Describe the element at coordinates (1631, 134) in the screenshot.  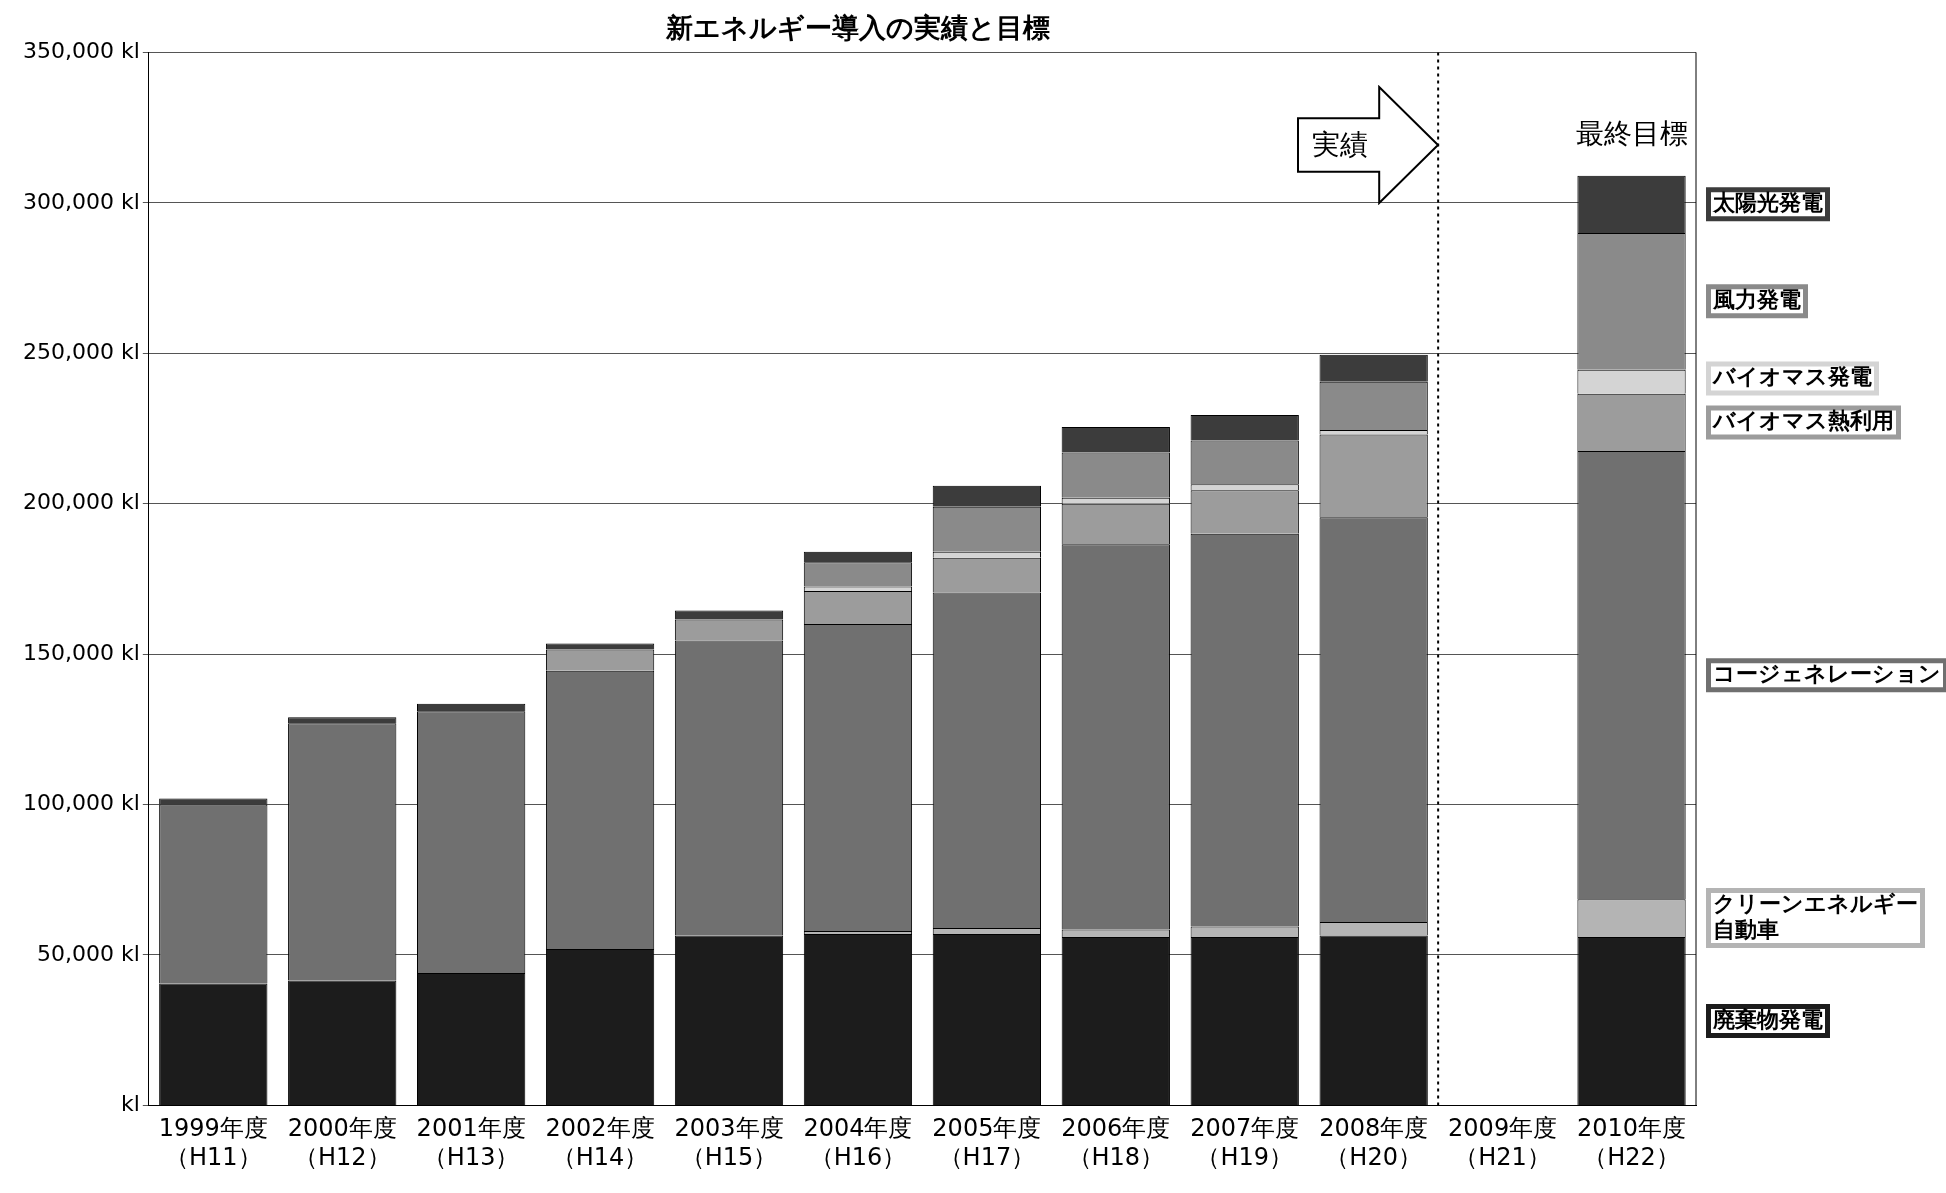
I see `annotation: 最終目標` at that location.